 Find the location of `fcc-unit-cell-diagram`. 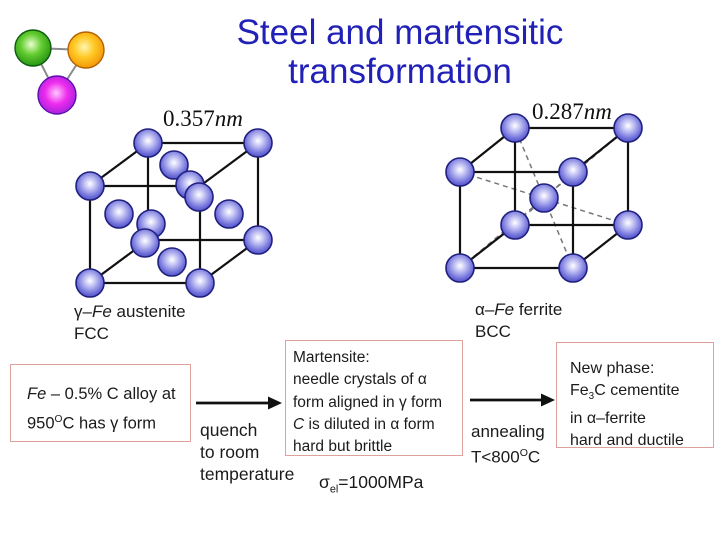

fcc-unit-cell-diagram is located at coordinates (174, 213).